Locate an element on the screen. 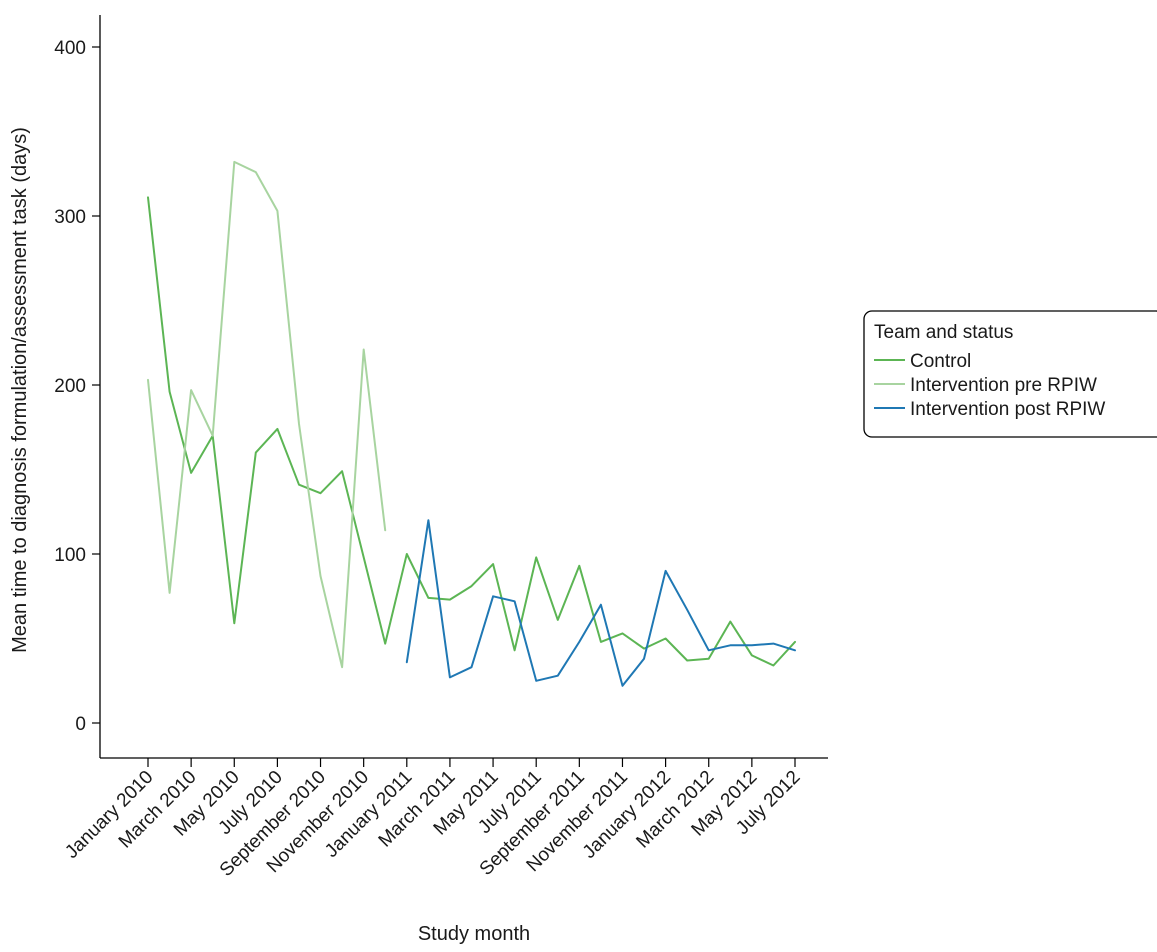 The image size is (1157, 952). y-tick-label-200: 200 is located at coordinates (70, 386).